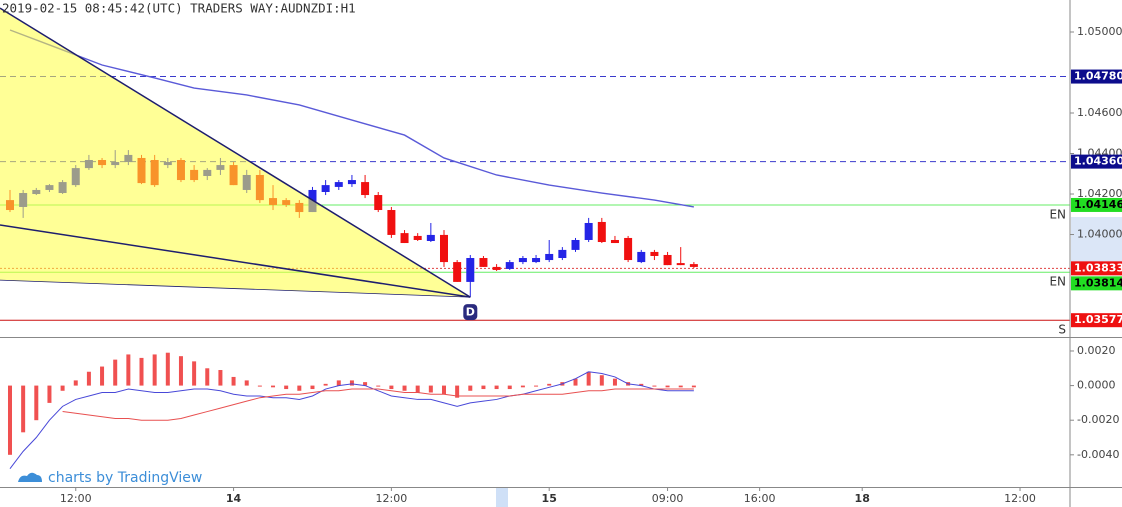  I want to click on level-label: 1.03833, so click(1098, 267).